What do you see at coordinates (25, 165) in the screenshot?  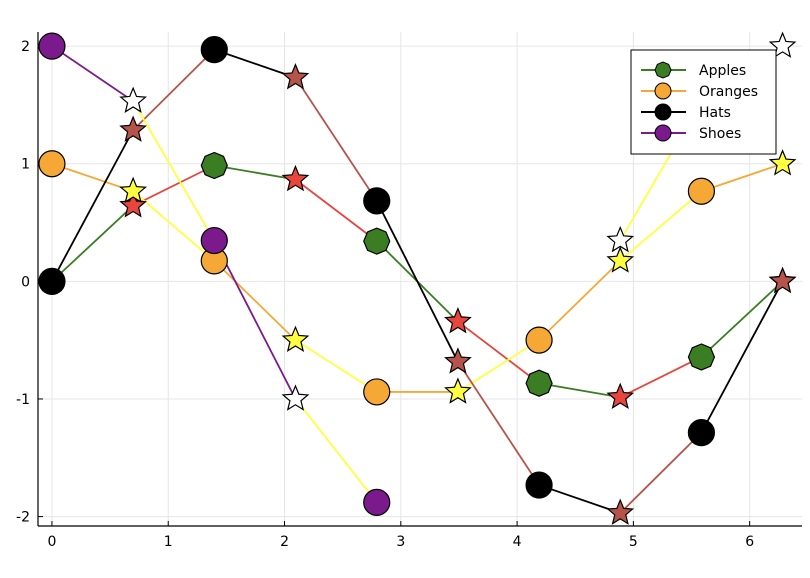 I see `y-tick-label: 1` at bounding box center [25, 165].